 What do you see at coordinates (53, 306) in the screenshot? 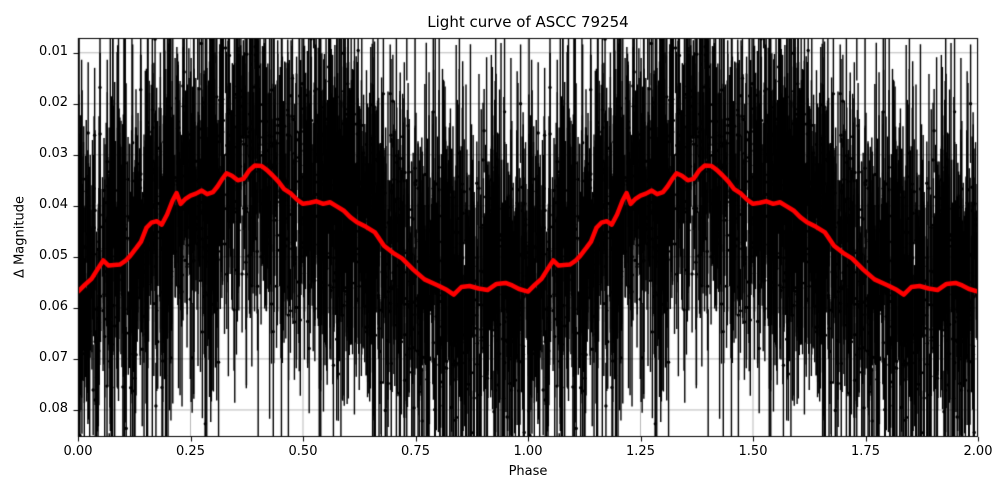
I see `y-tick-label: 0.06` at bounding box center [53, 306].